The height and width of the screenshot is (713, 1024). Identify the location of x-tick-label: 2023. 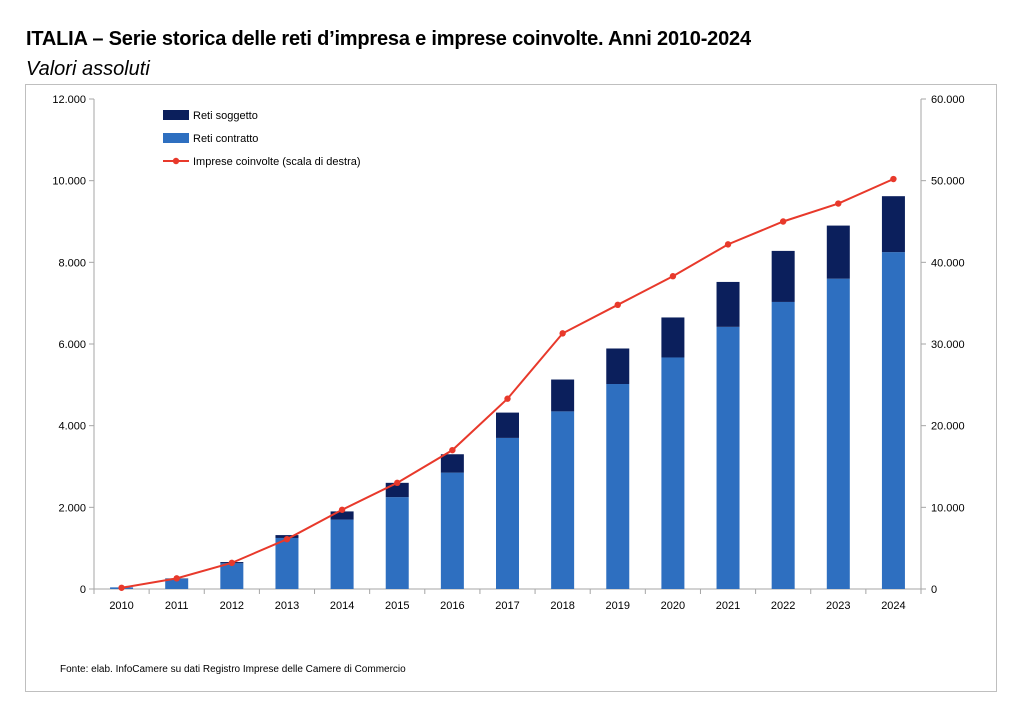
(838, 606).